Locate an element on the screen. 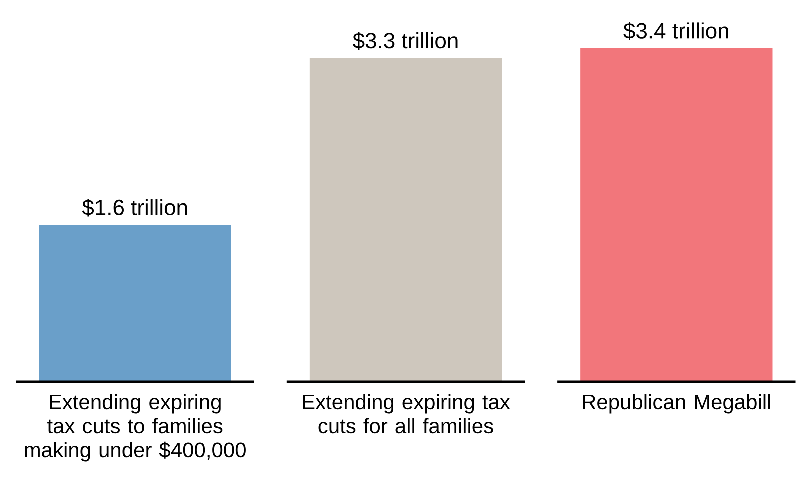 Image resolution: width=812 pixels, height=485 pixels. data-label: $3.3 trillion is located at coordinates (405, 41).